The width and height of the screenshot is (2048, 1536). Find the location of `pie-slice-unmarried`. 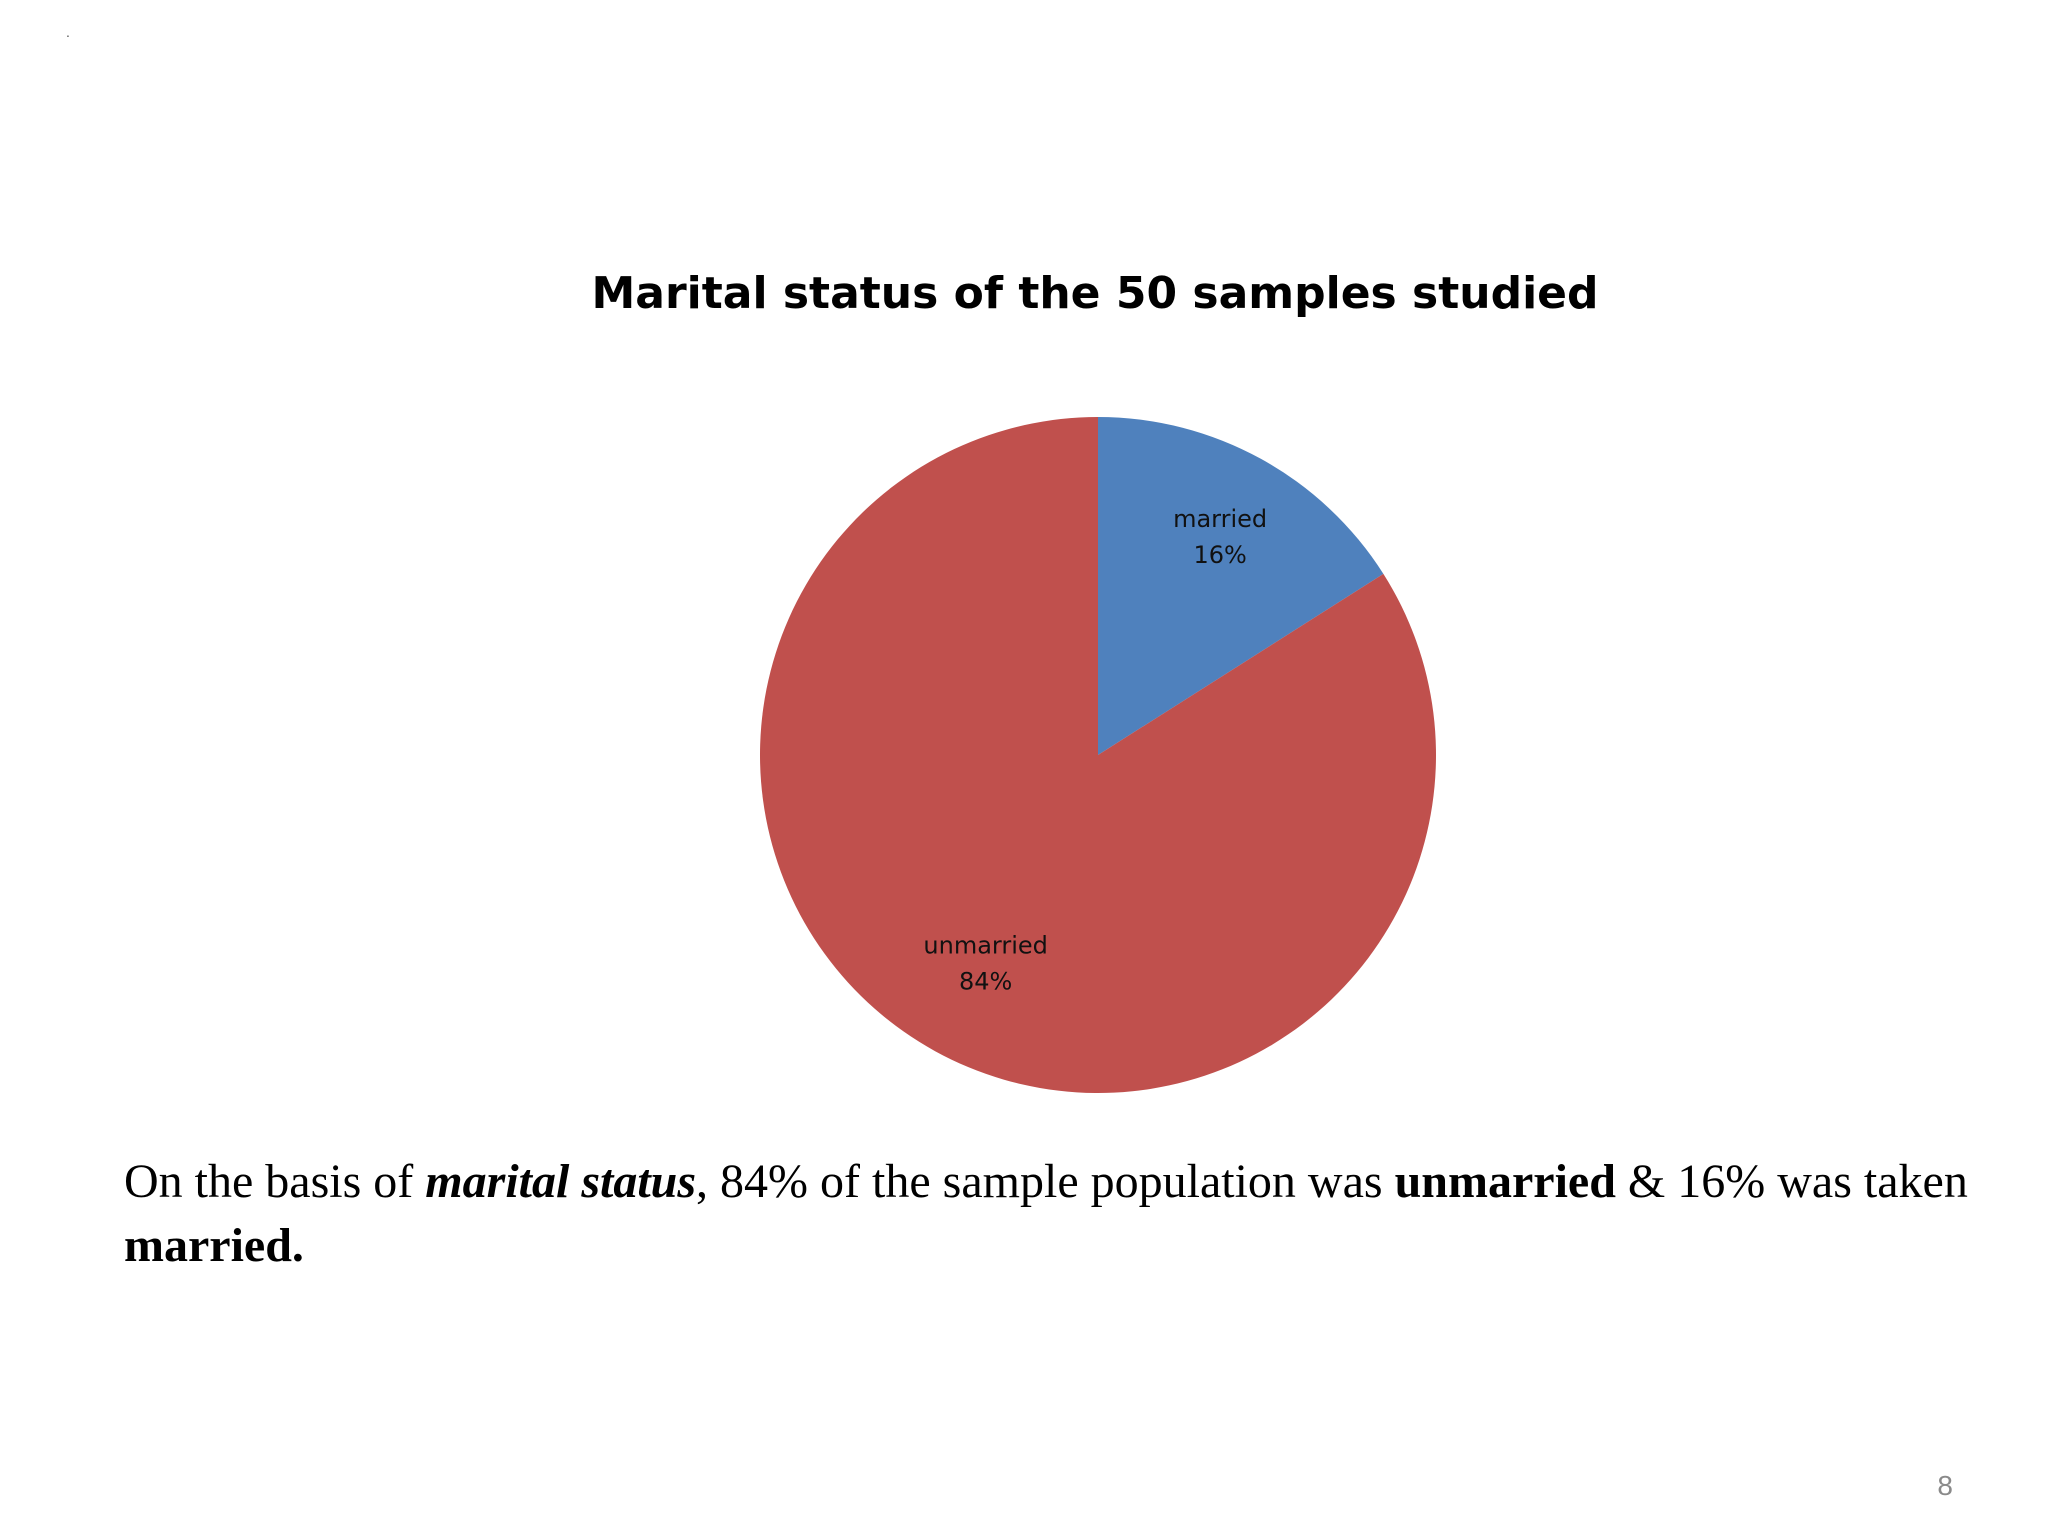

pie-slice-unmarried is located at coordinates (1098, 755).